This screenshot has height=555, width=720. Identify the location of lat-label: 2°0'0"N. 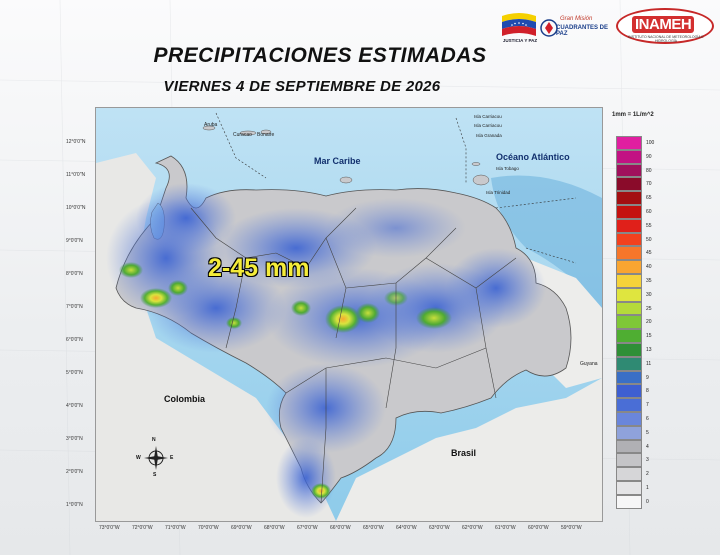
(74, 472).